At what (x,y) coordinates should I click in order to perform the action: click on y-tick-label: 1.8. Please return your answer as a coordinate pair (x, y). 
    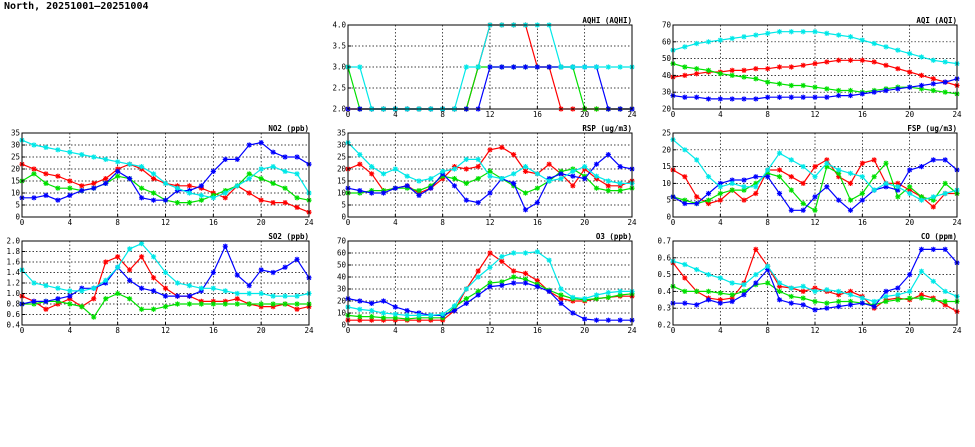
    Looking at the image, I should click on (13, 251).